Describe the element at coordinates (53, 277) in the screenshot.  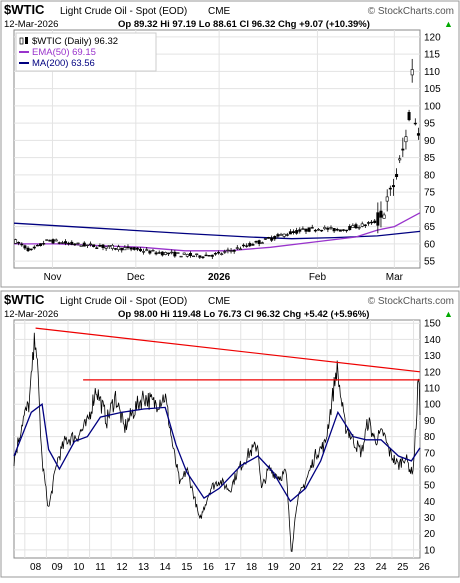
I see `x-tick-label: Nov` at that location.